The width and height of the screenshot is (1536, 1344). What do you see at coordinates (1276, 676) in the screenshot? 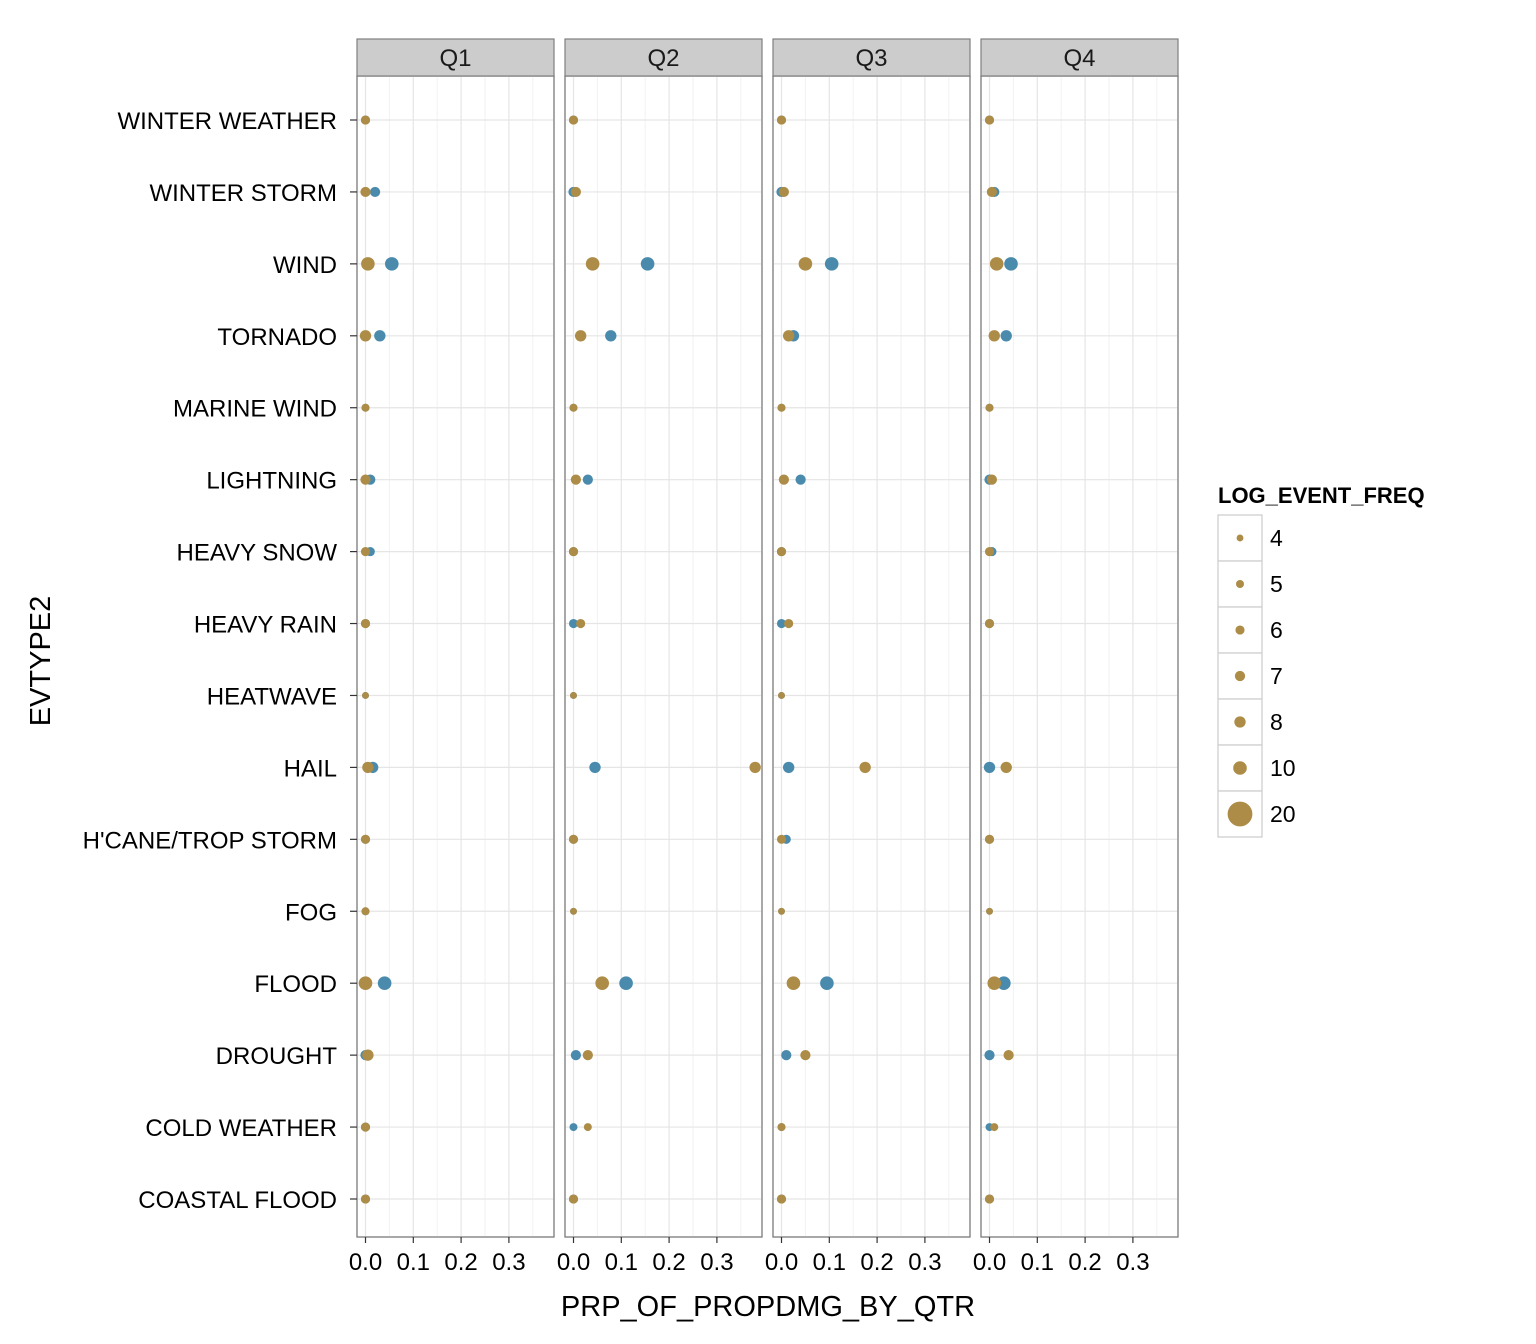
I see `legend-label: 7` at bounding box center [1276, 676].